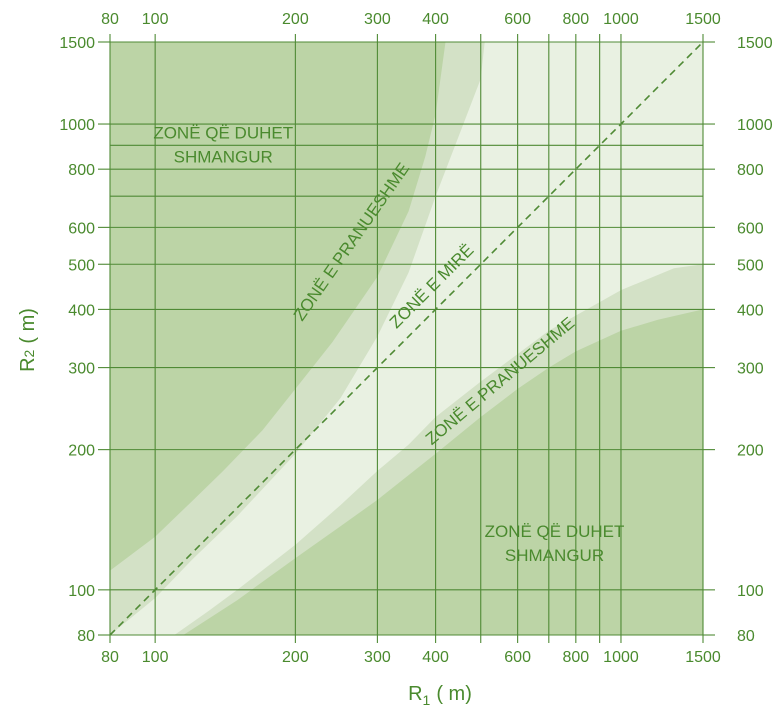 The height and width of the screenshot is (708, 782). What do you see at coordinates (703, 19) in the screenshot?
I see `x-tick-label-top-1500: 1500` at bounding box center [703, 19].